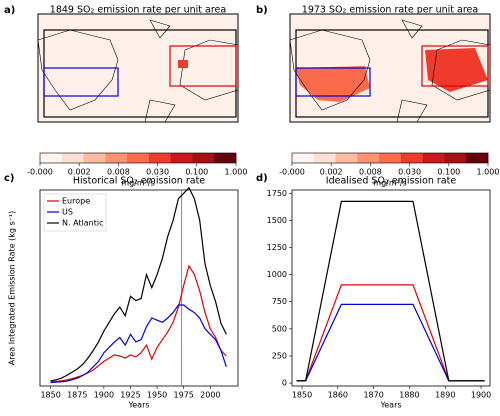  Describe the element at coordinates (184, 395) in the screenshot. I see `x-tick-label: 1975` at that location.